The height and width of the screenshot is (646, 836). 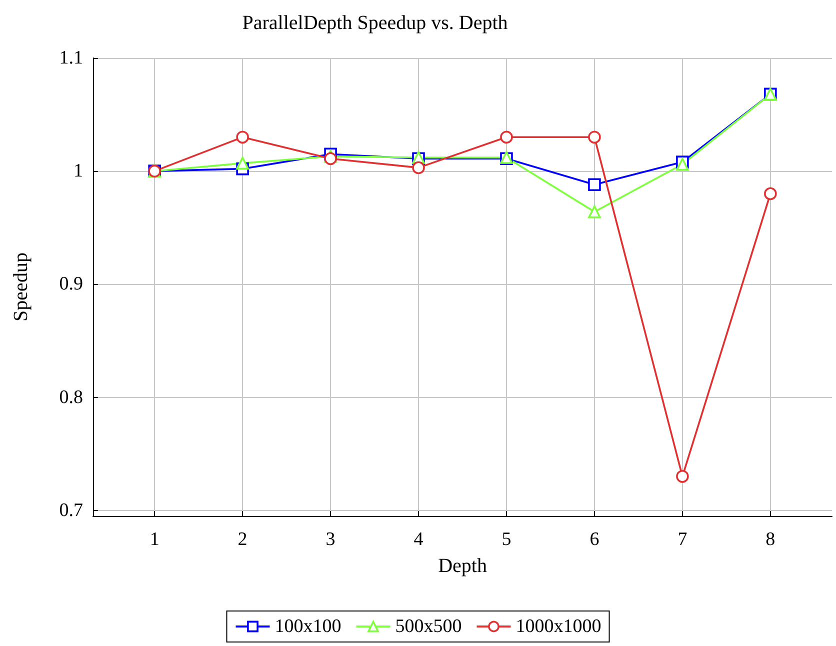 What do you see at coordinates (462, 566) in the screenshot?
I see `x-axis-title: Depth` at bounding box center [462, 566].